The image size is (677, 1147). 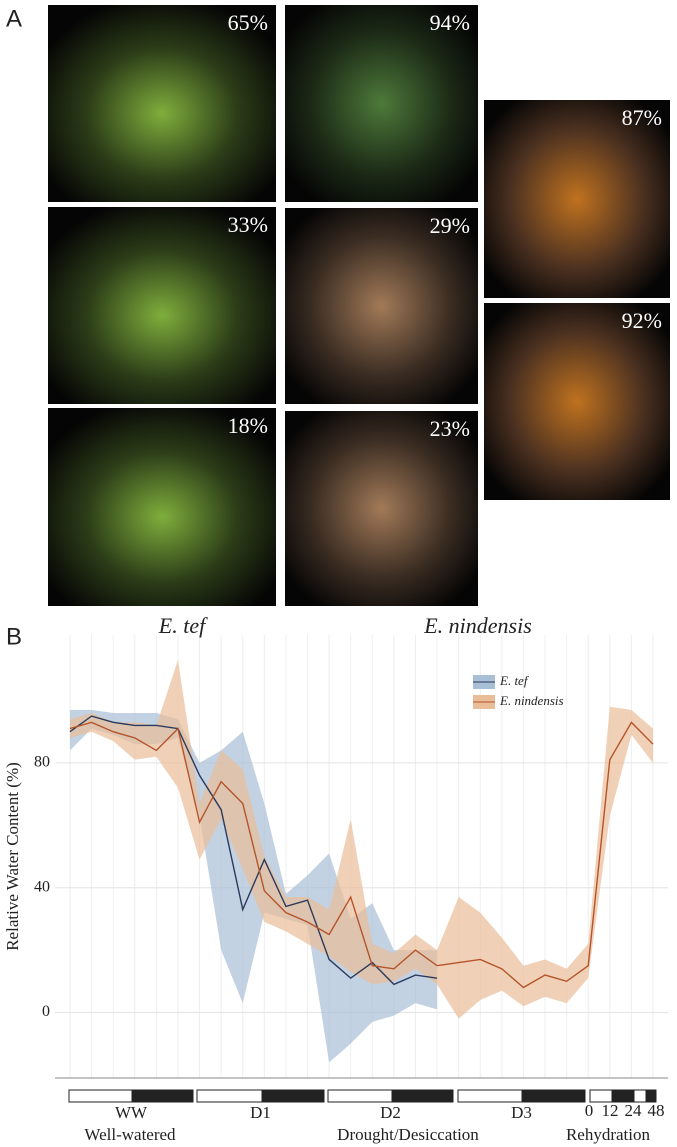 What do you see at coordinates (521, 1112) in the screenshot?
I see `phase-label: D3` at bounding box center [521, 1112].